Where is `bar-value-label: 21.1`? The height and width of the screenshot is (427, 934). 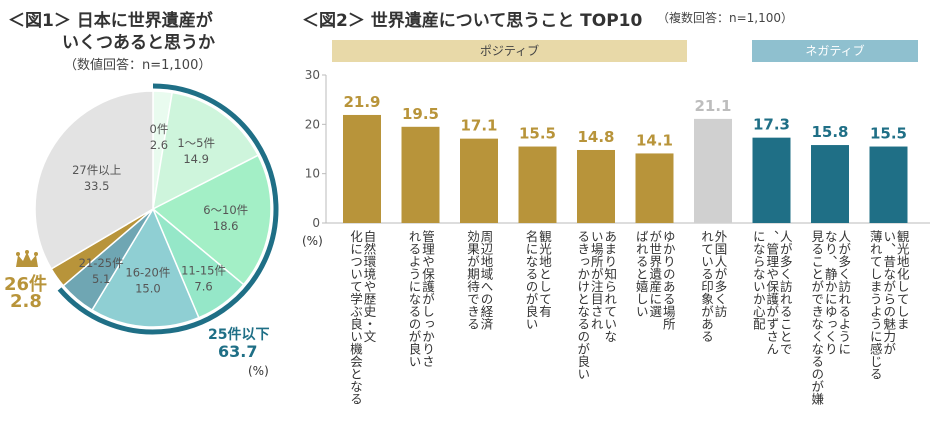
bar-value-label: 21.1 is located at coordinates (712, 106).